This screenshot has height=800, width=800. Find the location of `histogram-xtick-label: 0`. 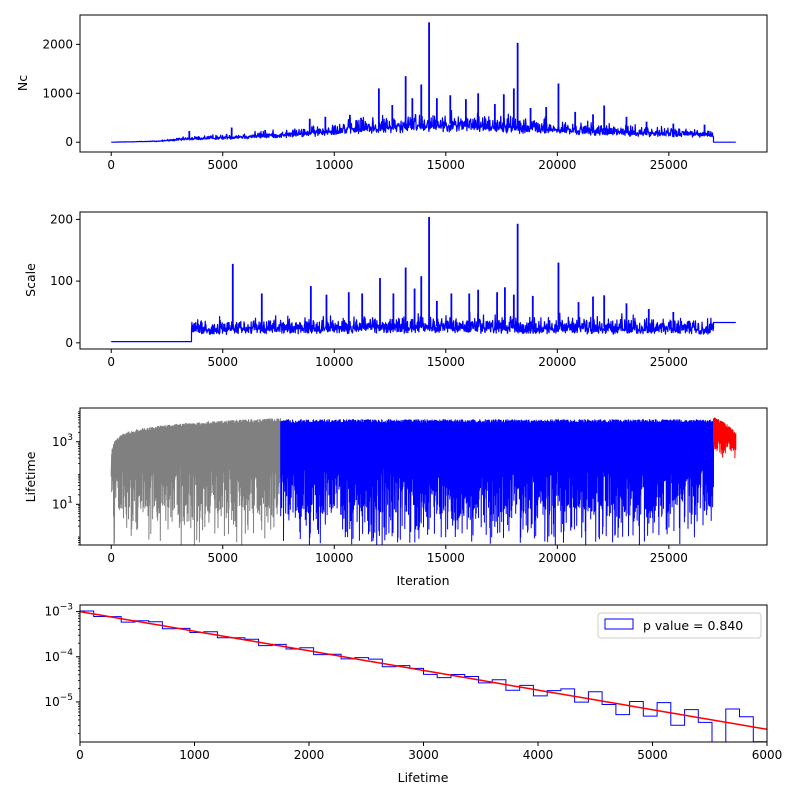

histogram-xtick-label: 0 is located at coordinates (80, 755).